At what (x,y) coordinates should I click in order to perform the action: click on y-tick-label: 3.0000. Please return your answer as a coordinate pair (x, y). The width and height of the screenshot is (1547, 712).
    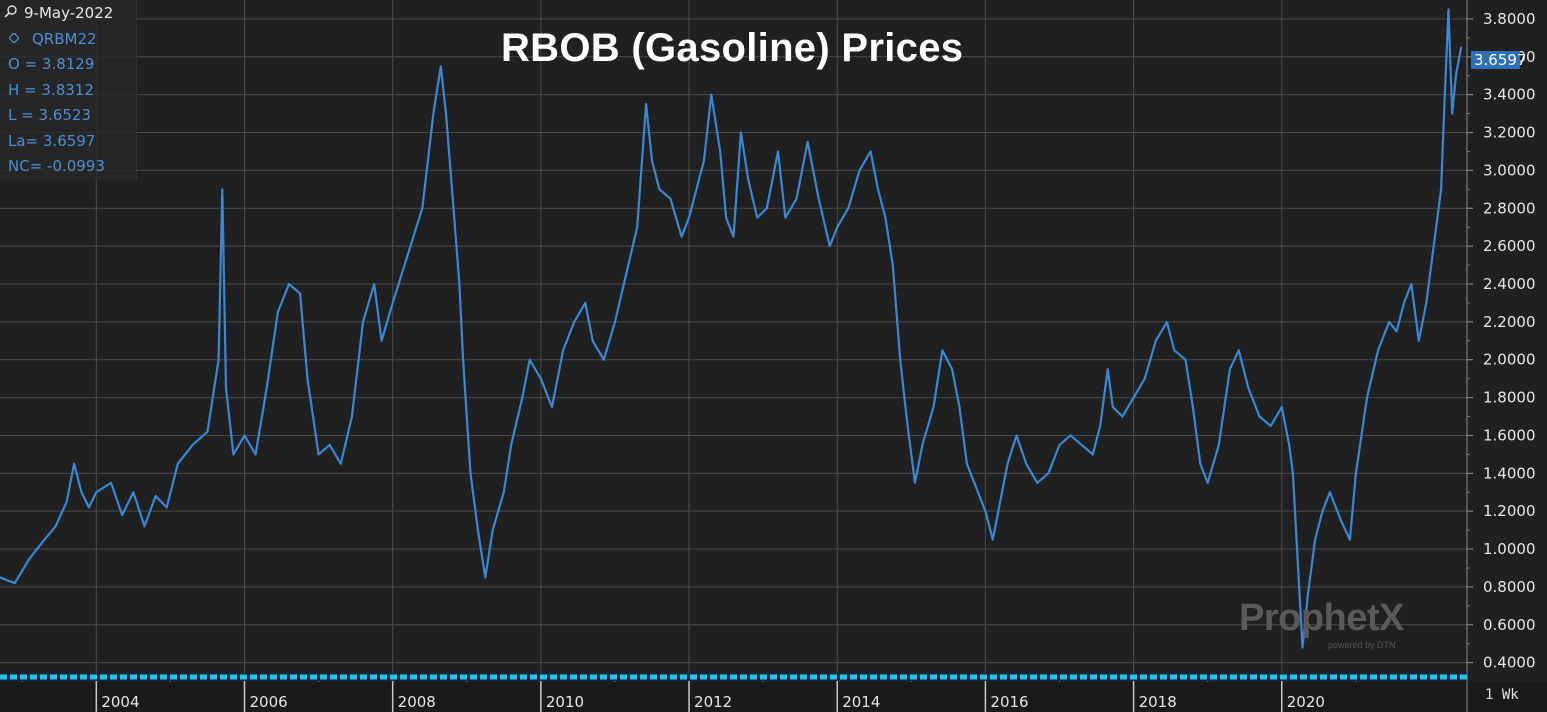
    Looking at the image, I should click on (1509, 170).